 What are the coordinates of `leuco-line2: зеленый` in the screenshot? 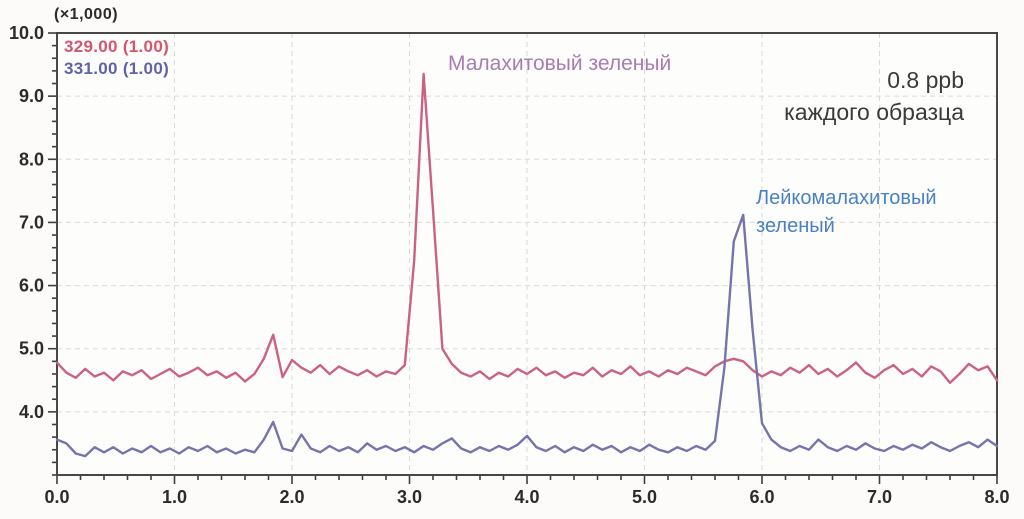 It's located at (795, 226).